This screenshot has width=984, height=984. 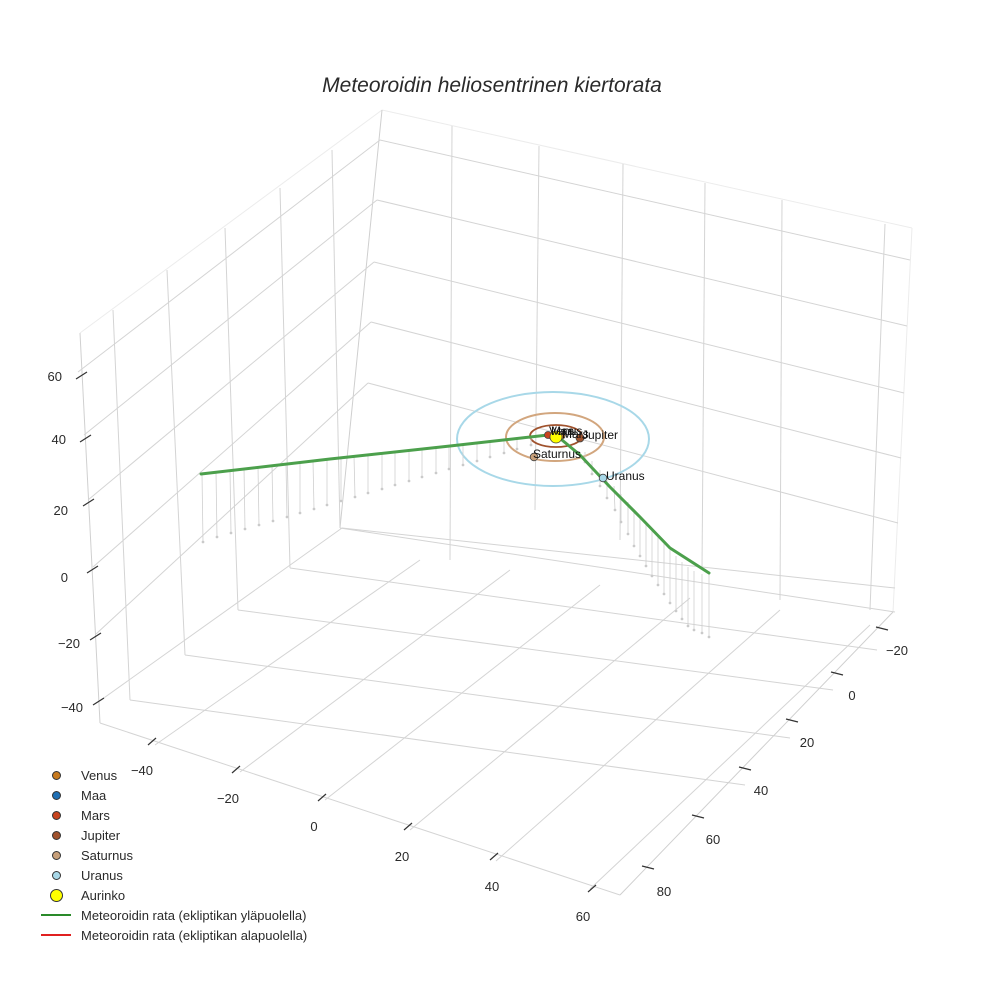 I want to click on planet-labels: Venus Maa Mars Jupiter Saturnus Uranus, so click(x=589, y=453).